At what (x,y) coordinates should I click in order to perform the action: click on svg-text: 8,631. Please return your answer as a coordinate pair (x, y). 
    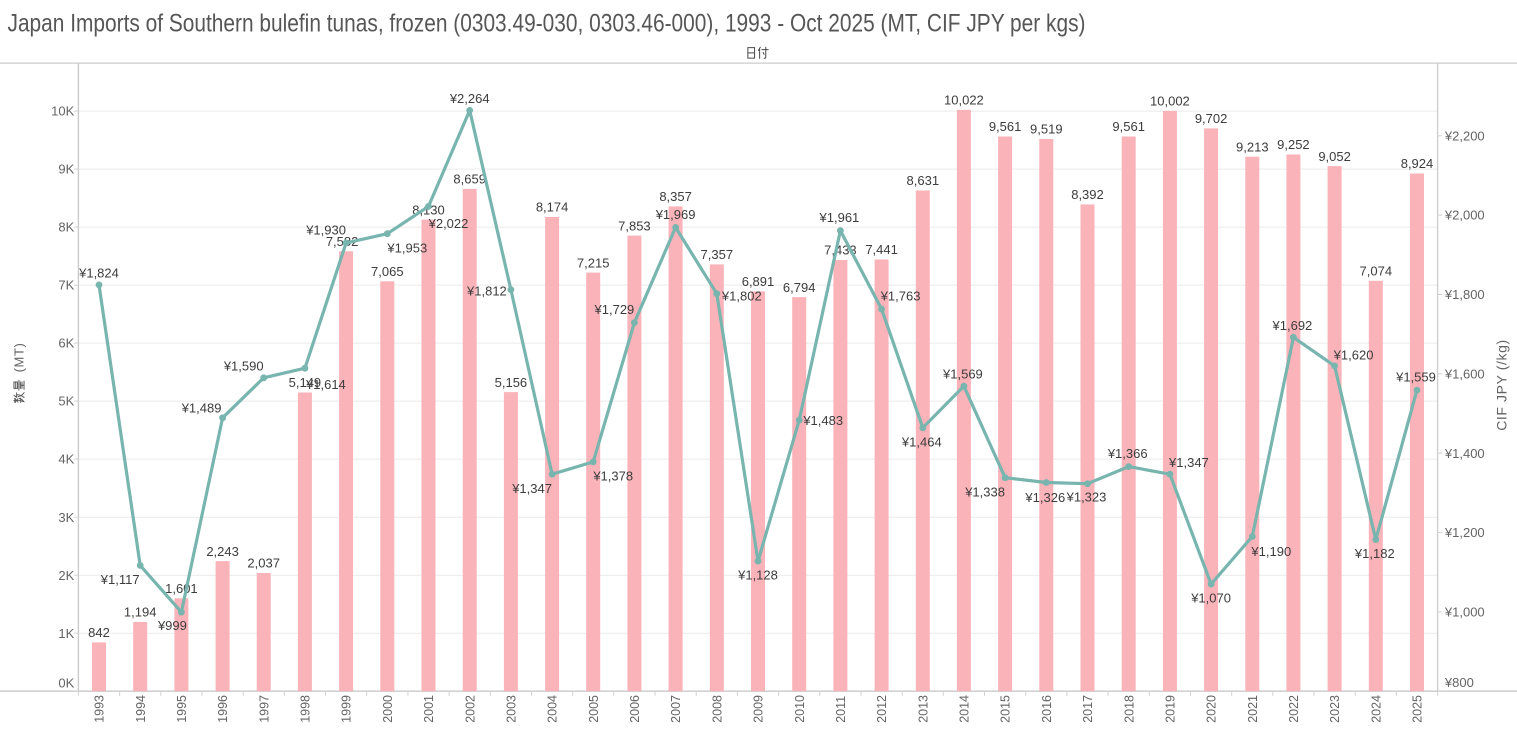
    Looking at the image, I should click on (923, 180).